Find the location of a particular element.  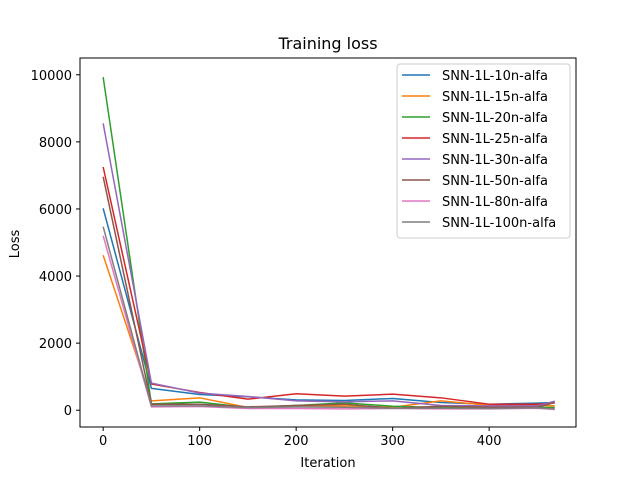

legend-label: SNN-1L-30n-alfa is located at coordinates (495, 160).